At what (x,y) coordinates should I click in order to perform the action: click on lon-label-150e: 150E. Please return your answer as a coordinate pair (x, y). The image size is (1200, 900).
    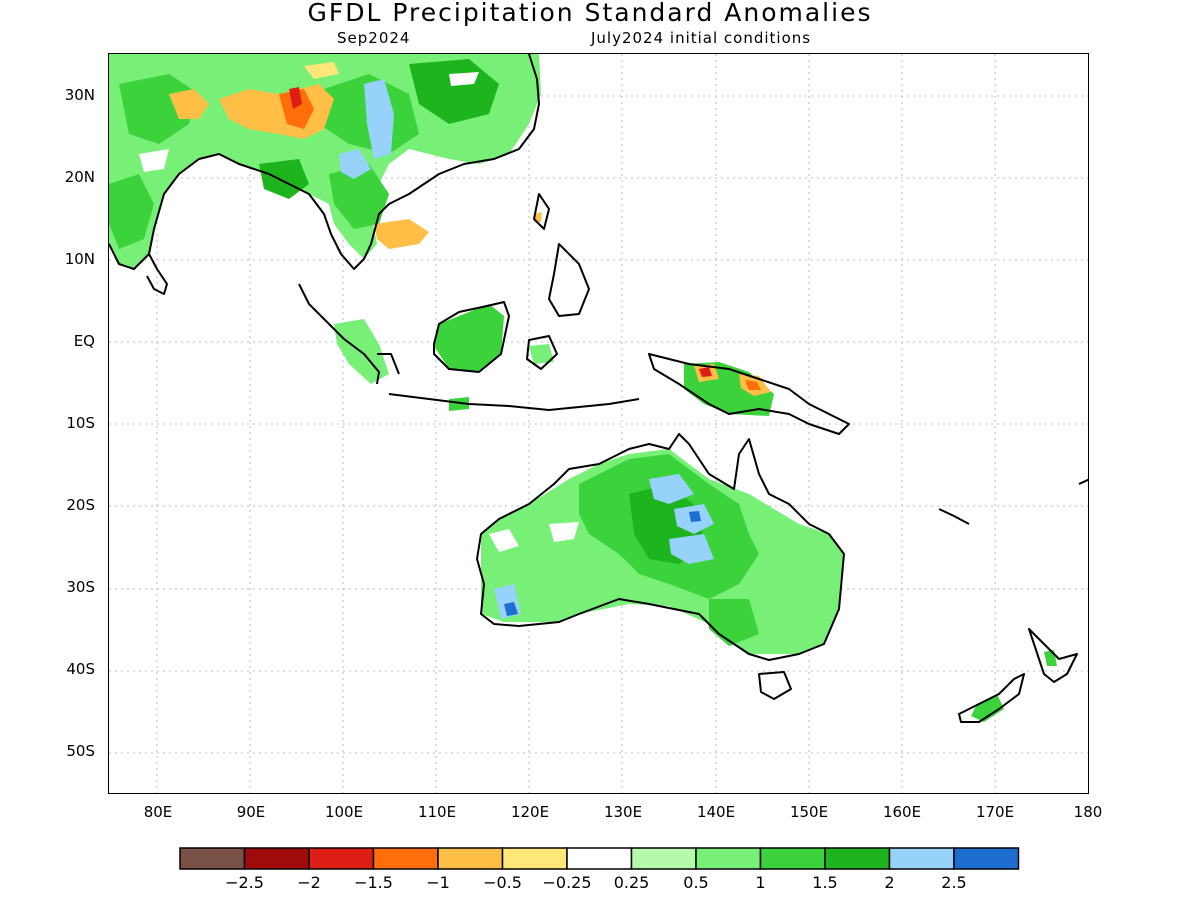
    Looking at the image, I should click on (809, 812).